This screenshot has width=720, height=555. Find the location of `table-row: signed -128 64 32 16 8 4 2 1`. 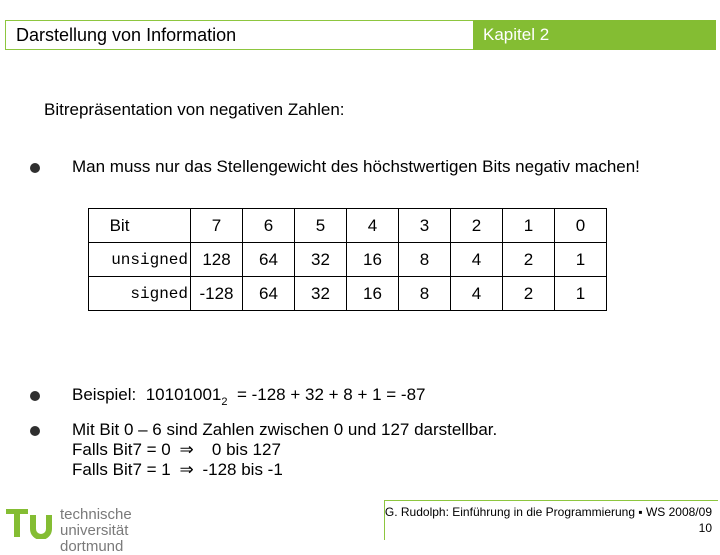

table-row: signed -128 64 32 16 8 4 2 1 is located at coordinates (347, 293).